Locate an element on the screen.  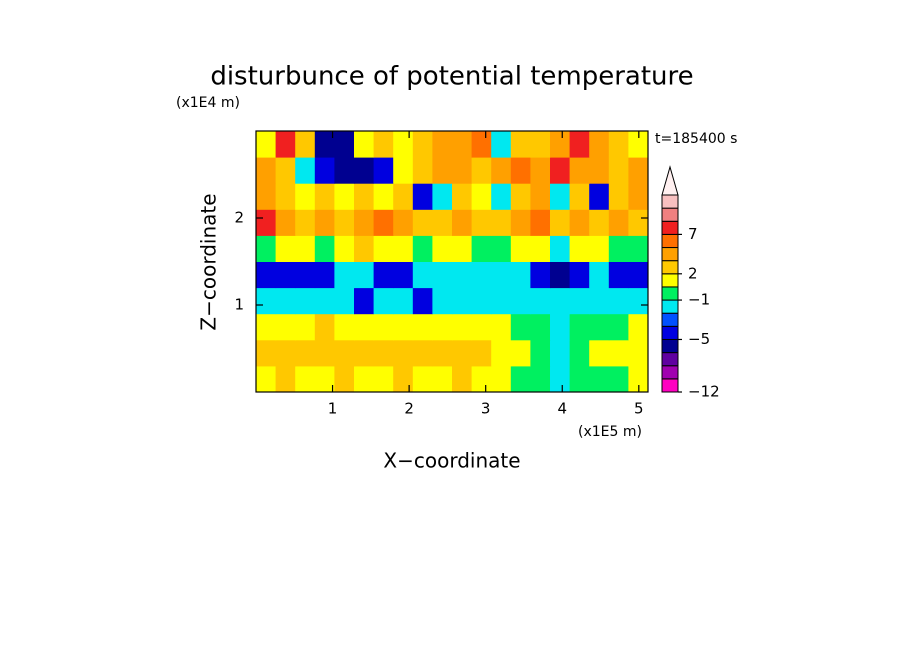
x-axis-label: X−coordinate is located at coordinates (451, 461).